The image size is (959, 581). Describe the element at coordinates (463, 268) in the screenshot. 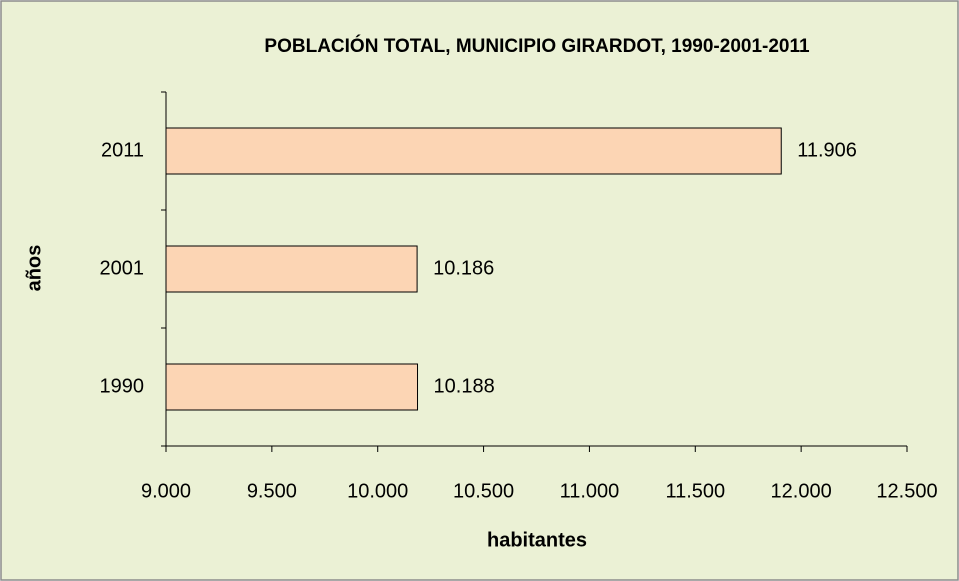

I see `data-label: 10.186` at that location.